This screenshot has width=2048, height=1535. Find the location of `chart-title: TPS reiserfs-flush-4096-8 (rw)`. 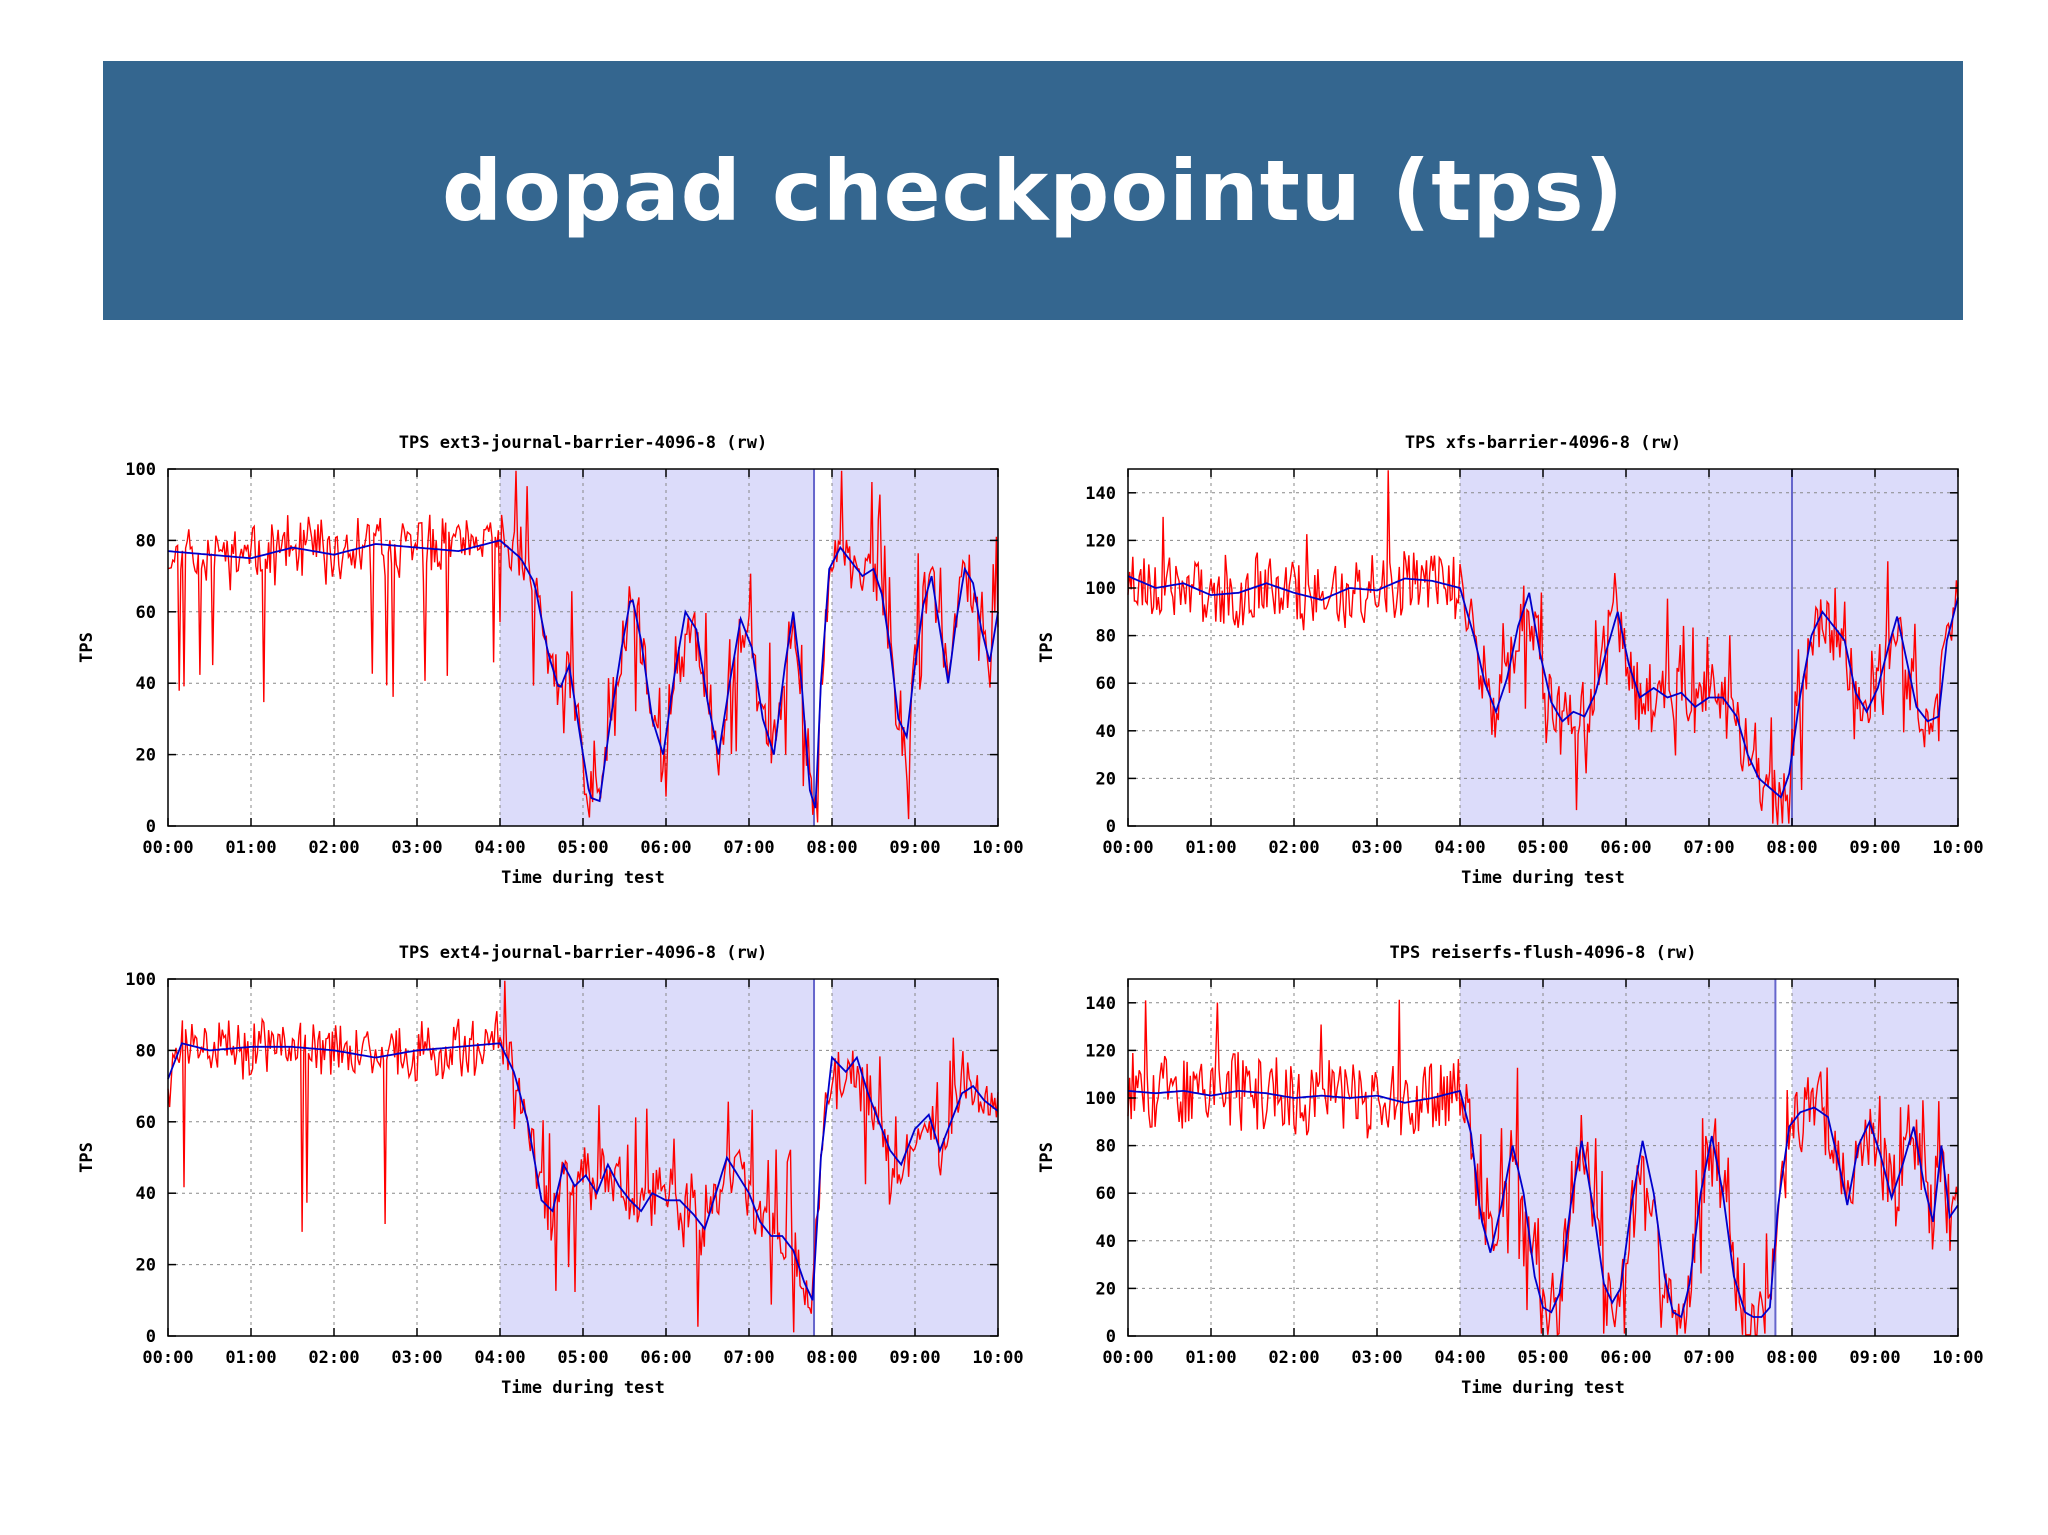

chart-title: TPS reiserfs-flush-4096-8 (rw) is located at coordinates (1542, 953).